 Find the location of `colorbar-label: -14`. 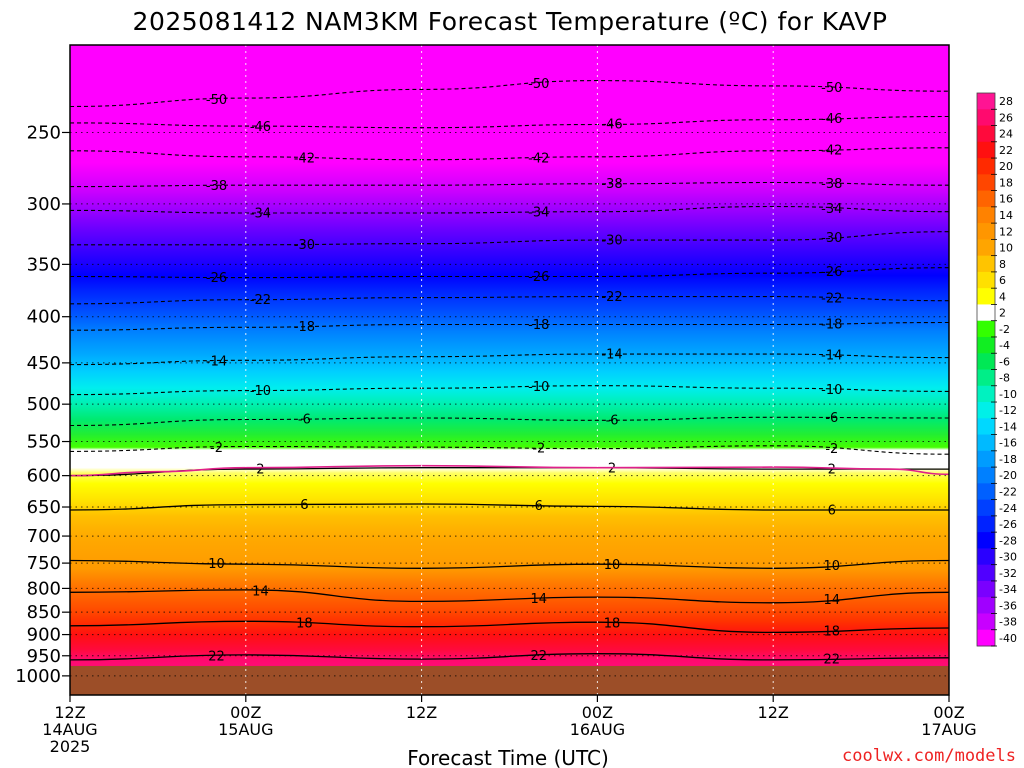

colorbar-label: -14 is located at coordinates (1008, 426).